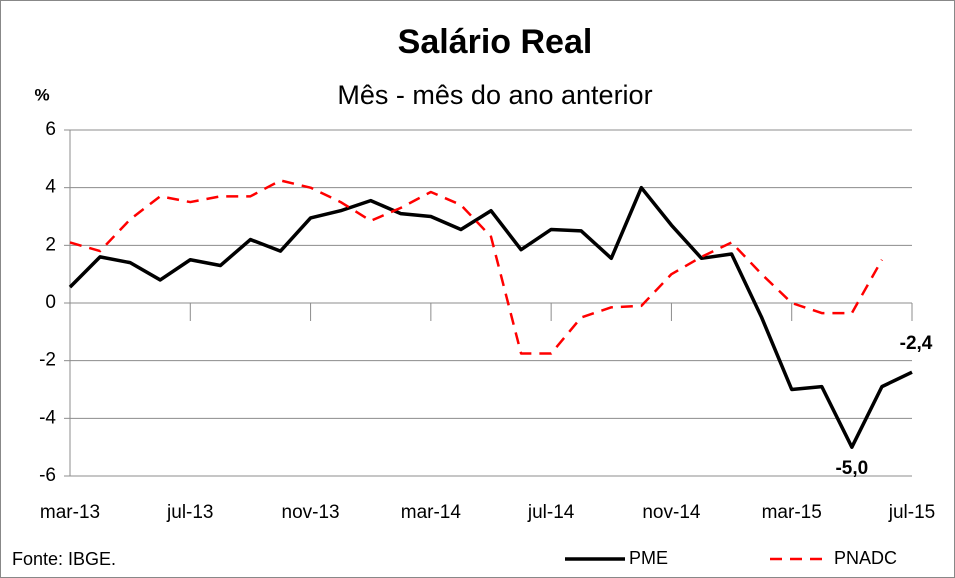  I want to click on y-tick-label: -6, so click(47, 475).